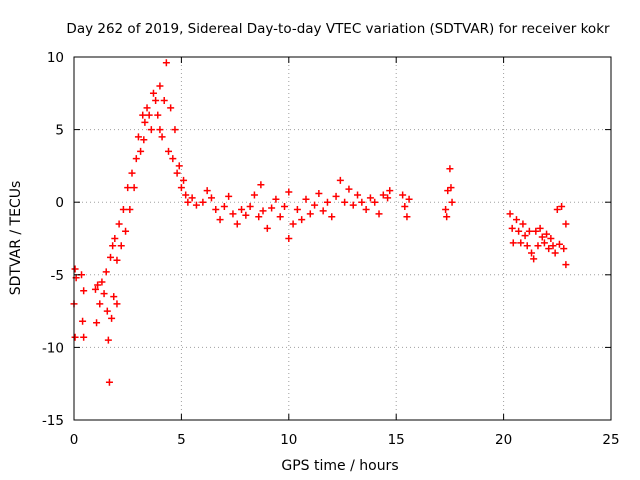 The width and height of the screenshot is (640, 480). Describe the element at coordinates (288, 440) in the screenshot. I see `x-tick-label: 10` at that location.